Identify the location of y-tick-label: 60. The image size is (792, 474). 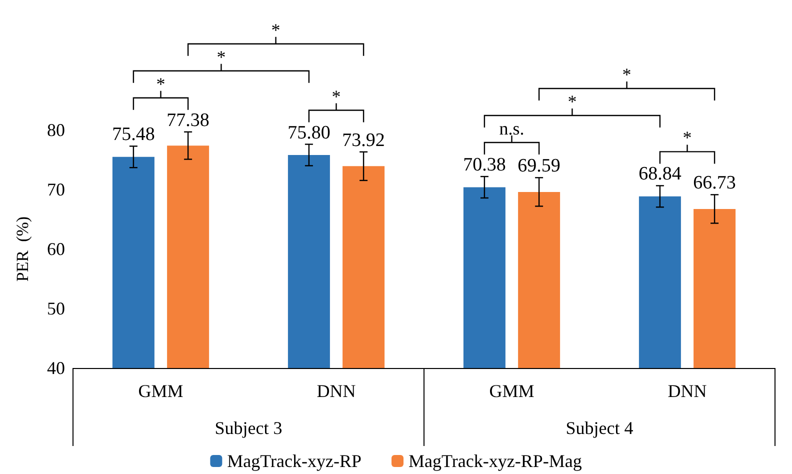
(56, 249).